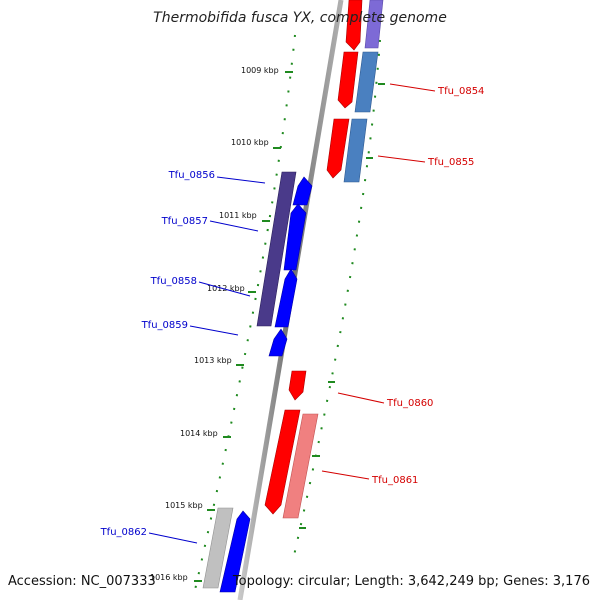 This screenshot has width=600, height=600. What do you see at coordinates (238, 215) in the screenshot?
I see `kbp-label: 1011 kbp` at bounding box center [238, 215].